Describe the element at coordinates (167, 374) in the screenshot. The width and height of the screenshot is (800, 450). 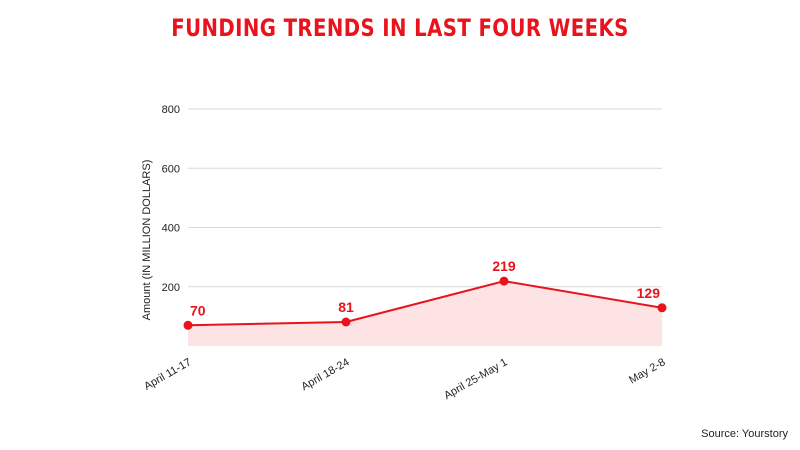
I see `x-tick-label: April 11-17` at that location.